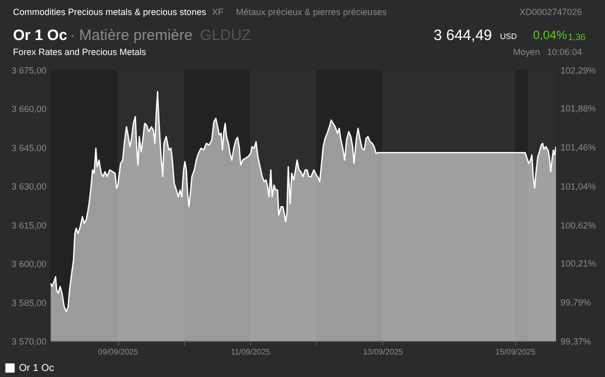  What do you see at coordinates (28, 187) in the screenshot?
I see `y-tick-label: 3 630,00` at bounding box center [28, 187].